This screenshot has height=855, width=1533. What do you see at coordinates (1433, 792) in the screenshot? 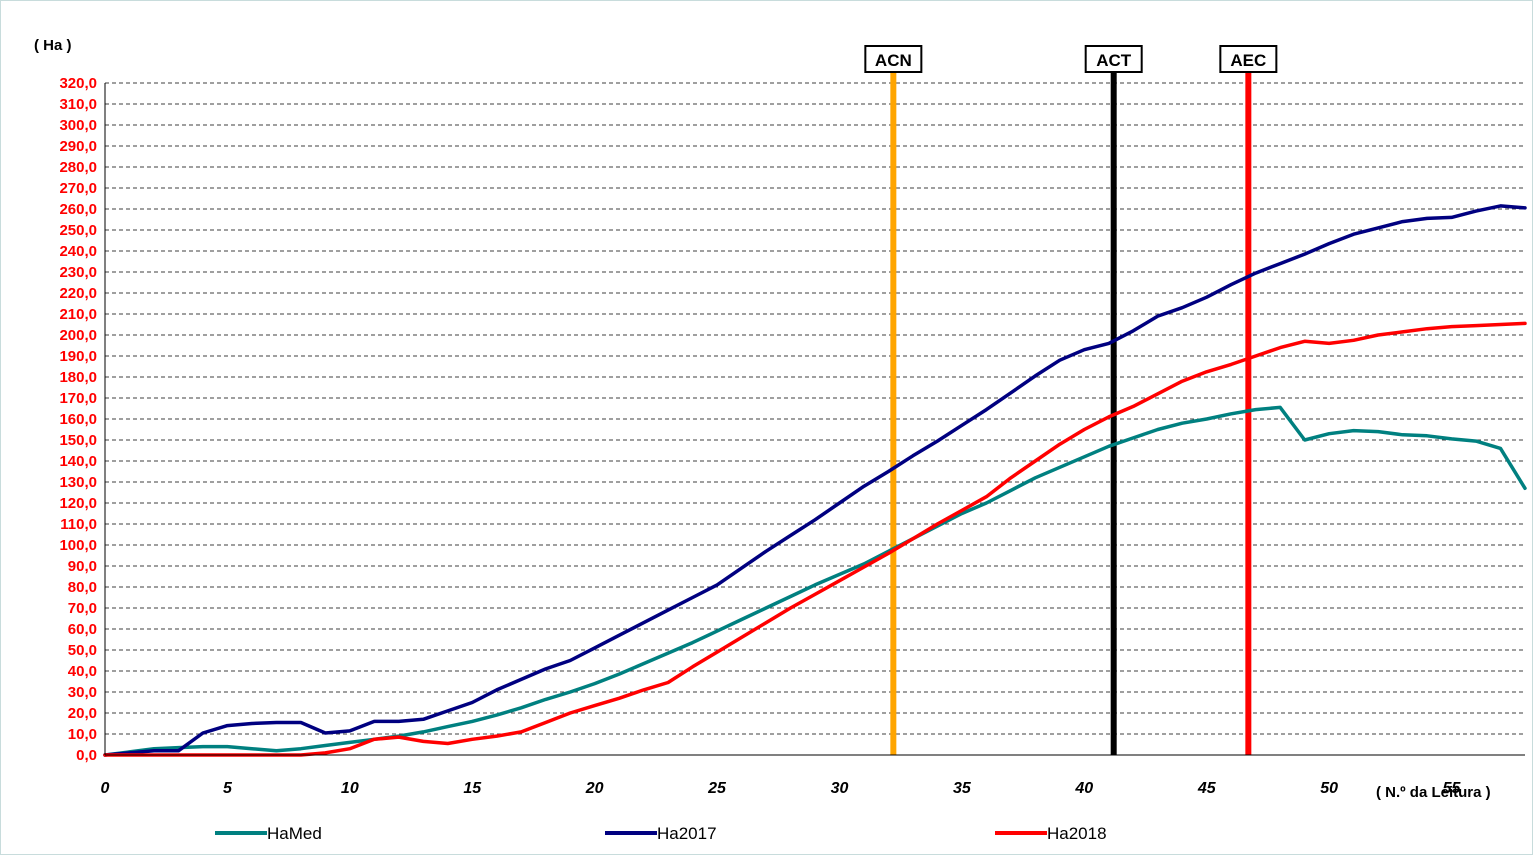
I see `x-axis-title: ( N.º da Leitura )` at bounding box center [1433, 792].